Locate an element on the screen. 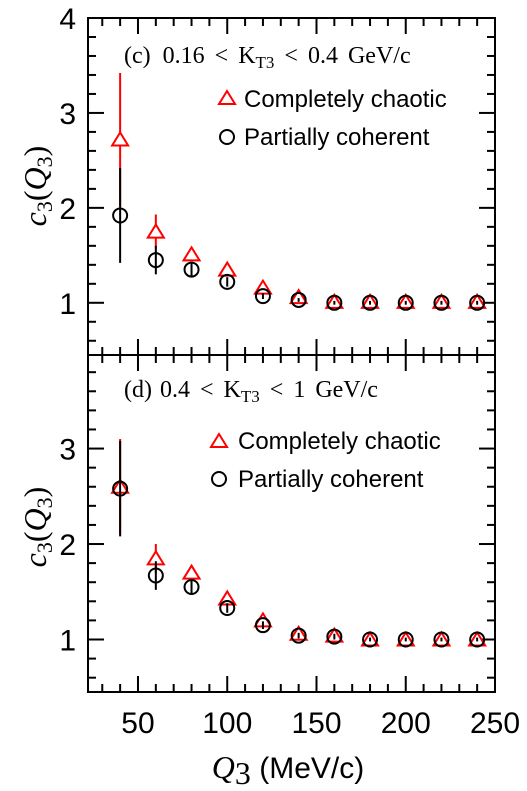 The width and height of the screenshot is (527, 791). x-tick-label: 50 is located at coordinates (137, 723).